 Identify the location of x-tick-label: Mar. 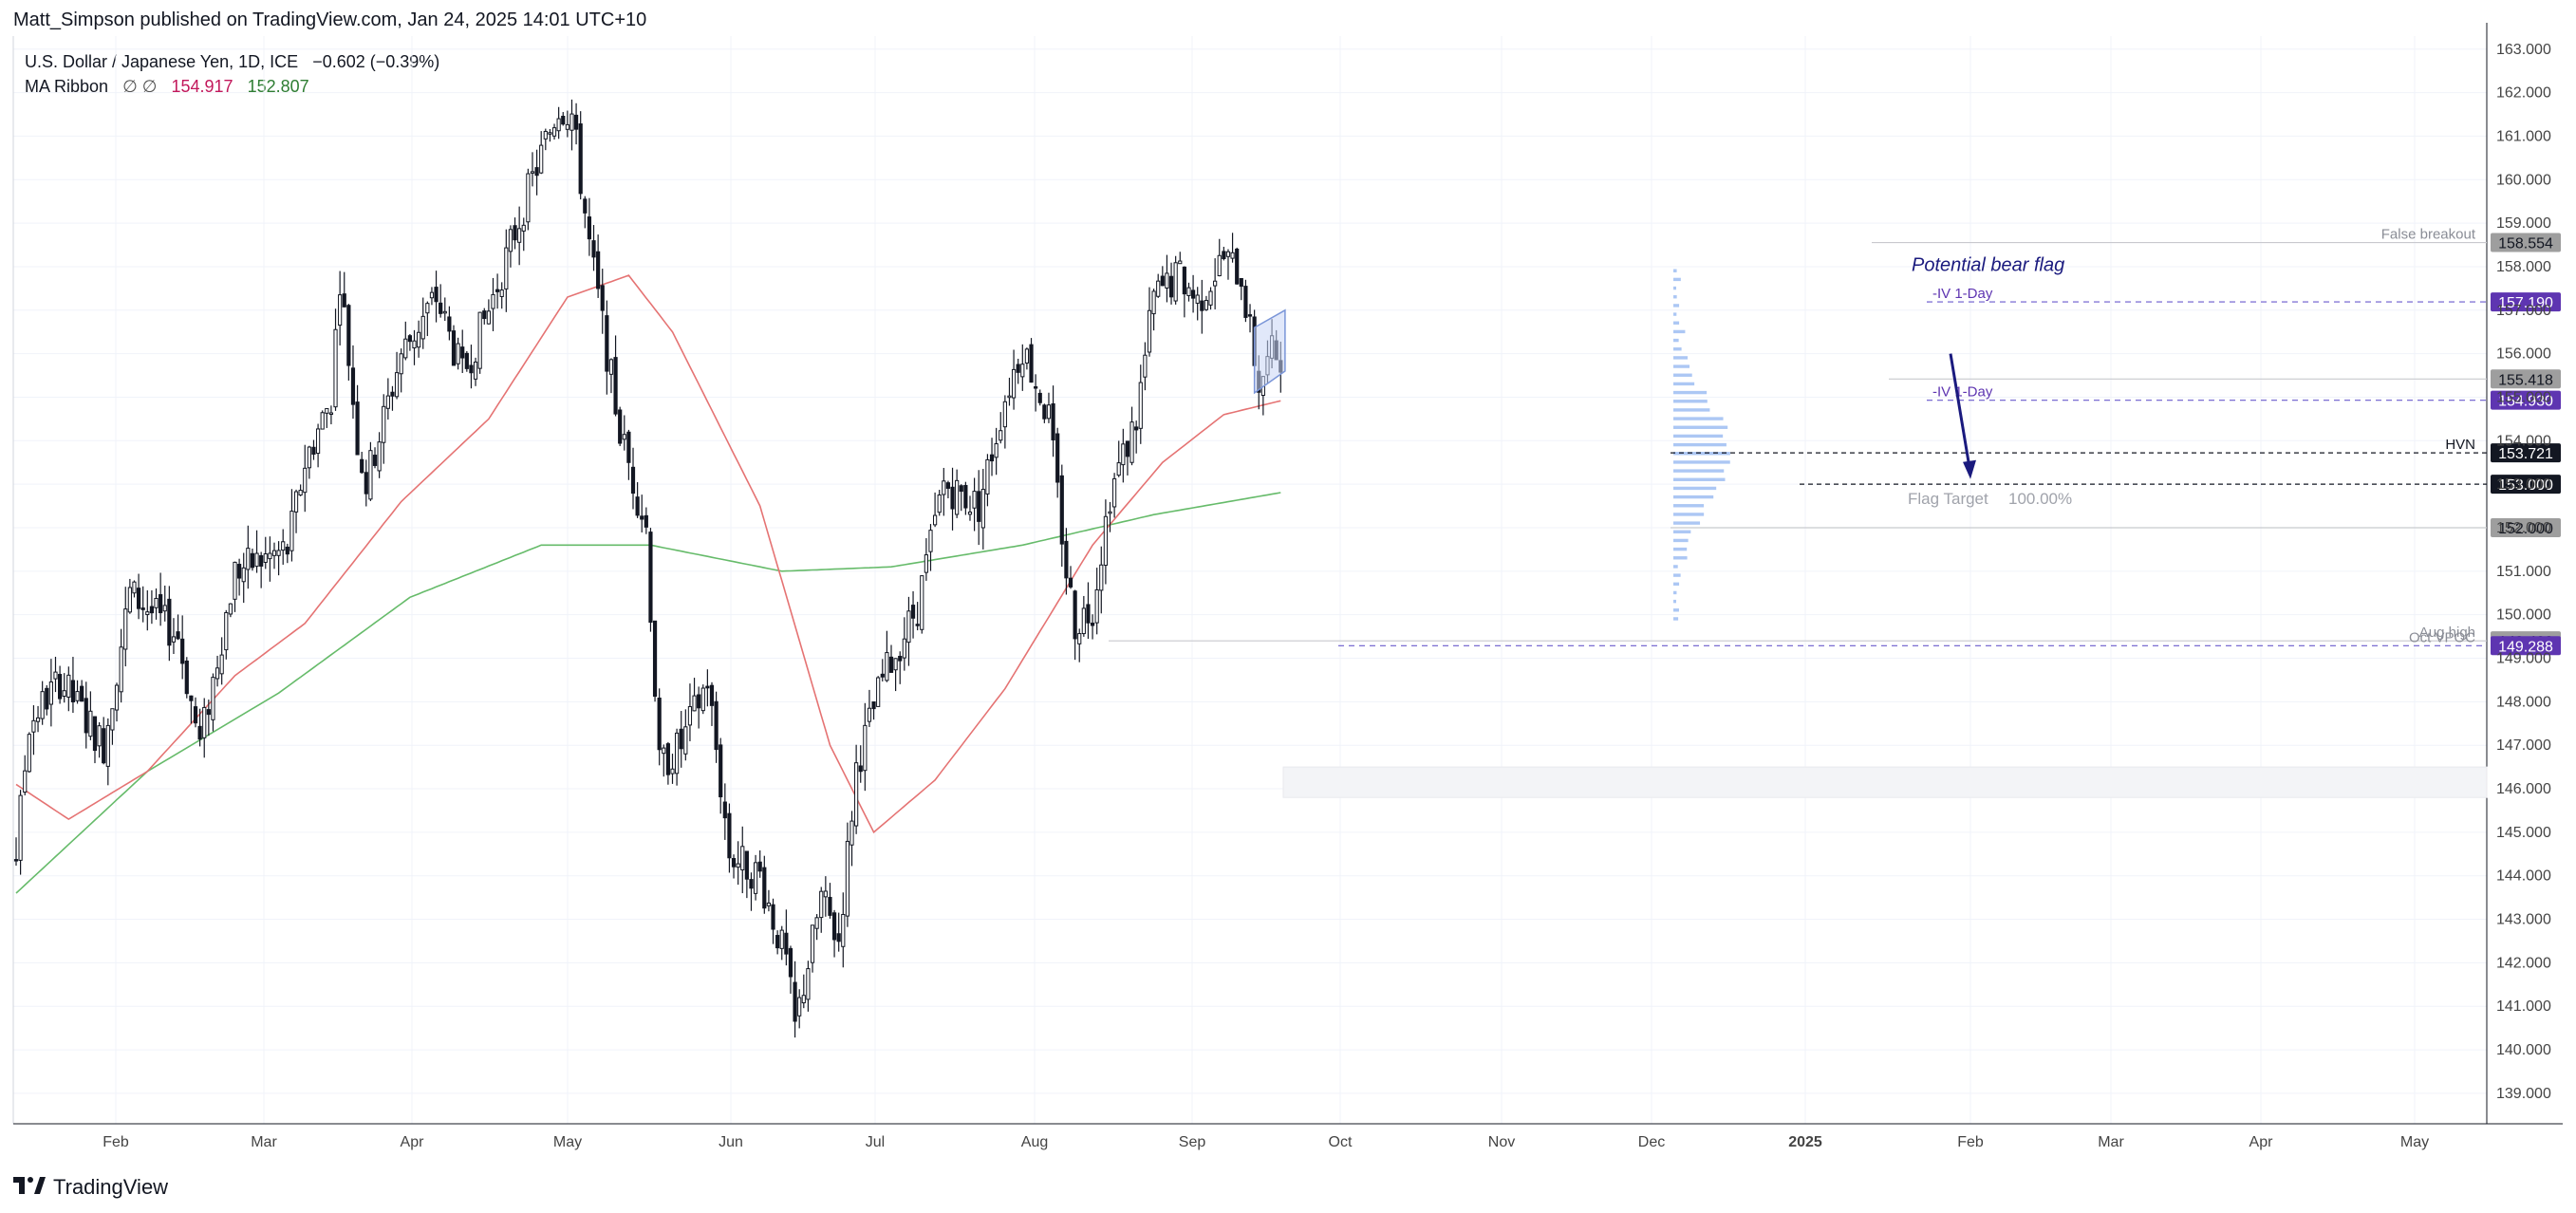
(264, 1142).